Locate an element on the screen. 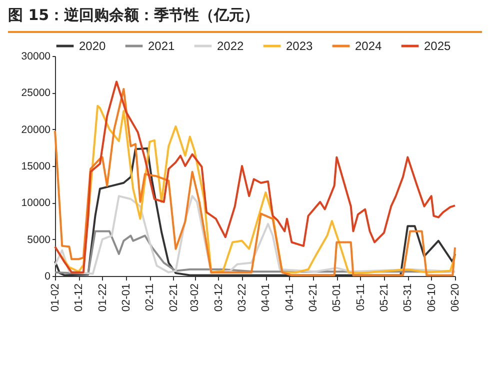  x-tick-label: 03-02 is located at coordinates (195, 298).